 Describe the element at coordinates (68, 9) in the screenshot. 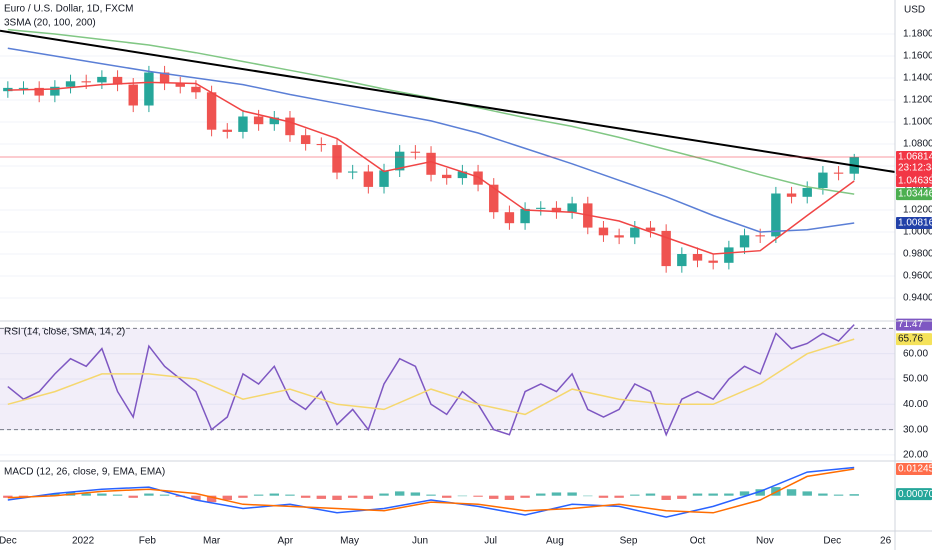

I see `chart-title: Euro / U.S. Dollar, 1D, FXCM` at that location.